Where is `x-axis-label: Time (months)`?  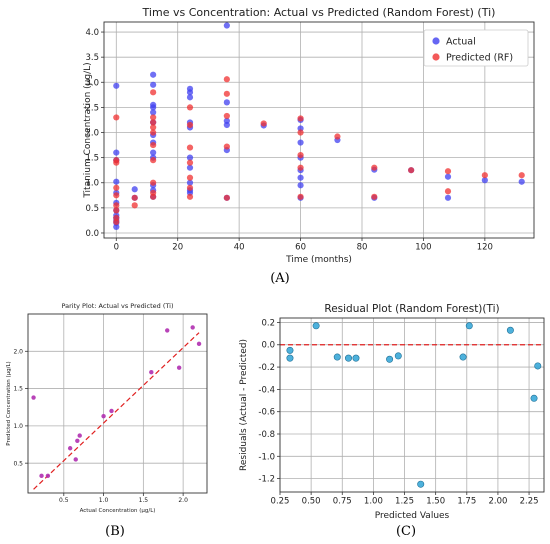
x-axis-label: Time (months) is located at coordinates (318, 260).